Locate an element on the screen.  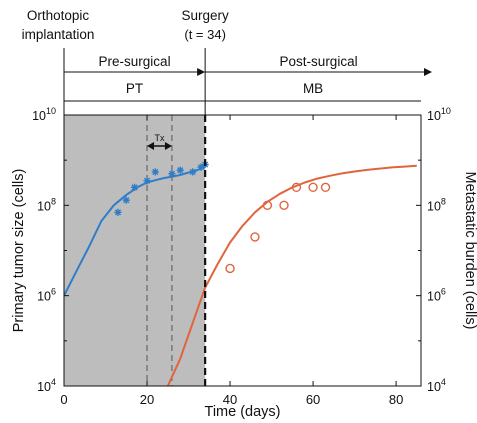
treatment-arrowhead-right is located at coordinates (168, 146).